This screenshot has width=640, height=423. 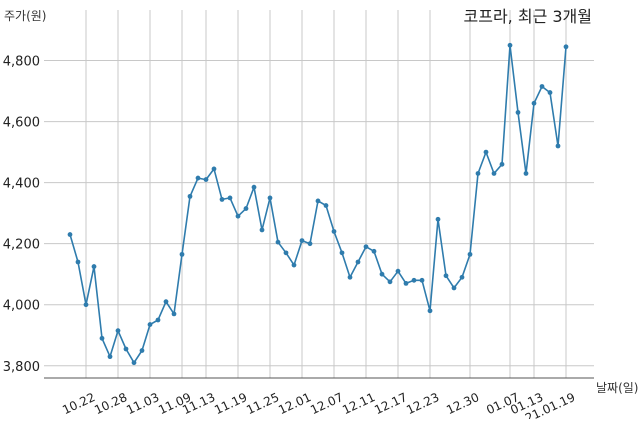 What do you see at coordinates (326, 403) in the screenshot?
I see `x-tick-label: 12.07` at bounding box center [326, 403].